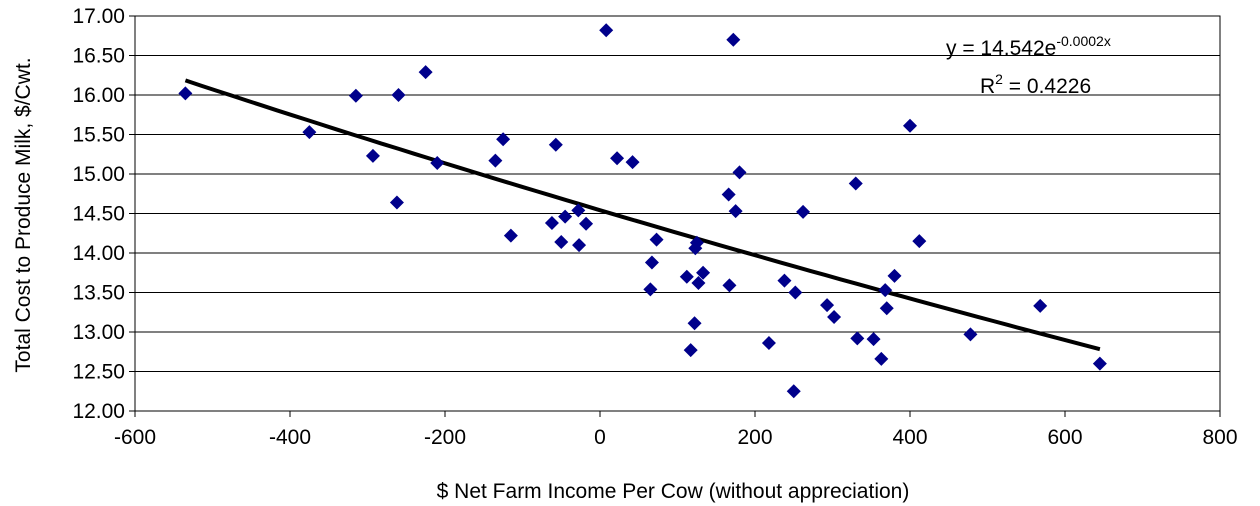  Describe the element at coordinates (23, 214) in the screenshot. I see `y-axis-title: Total Cost to Produce Milk, $/Cwt.` at that location.